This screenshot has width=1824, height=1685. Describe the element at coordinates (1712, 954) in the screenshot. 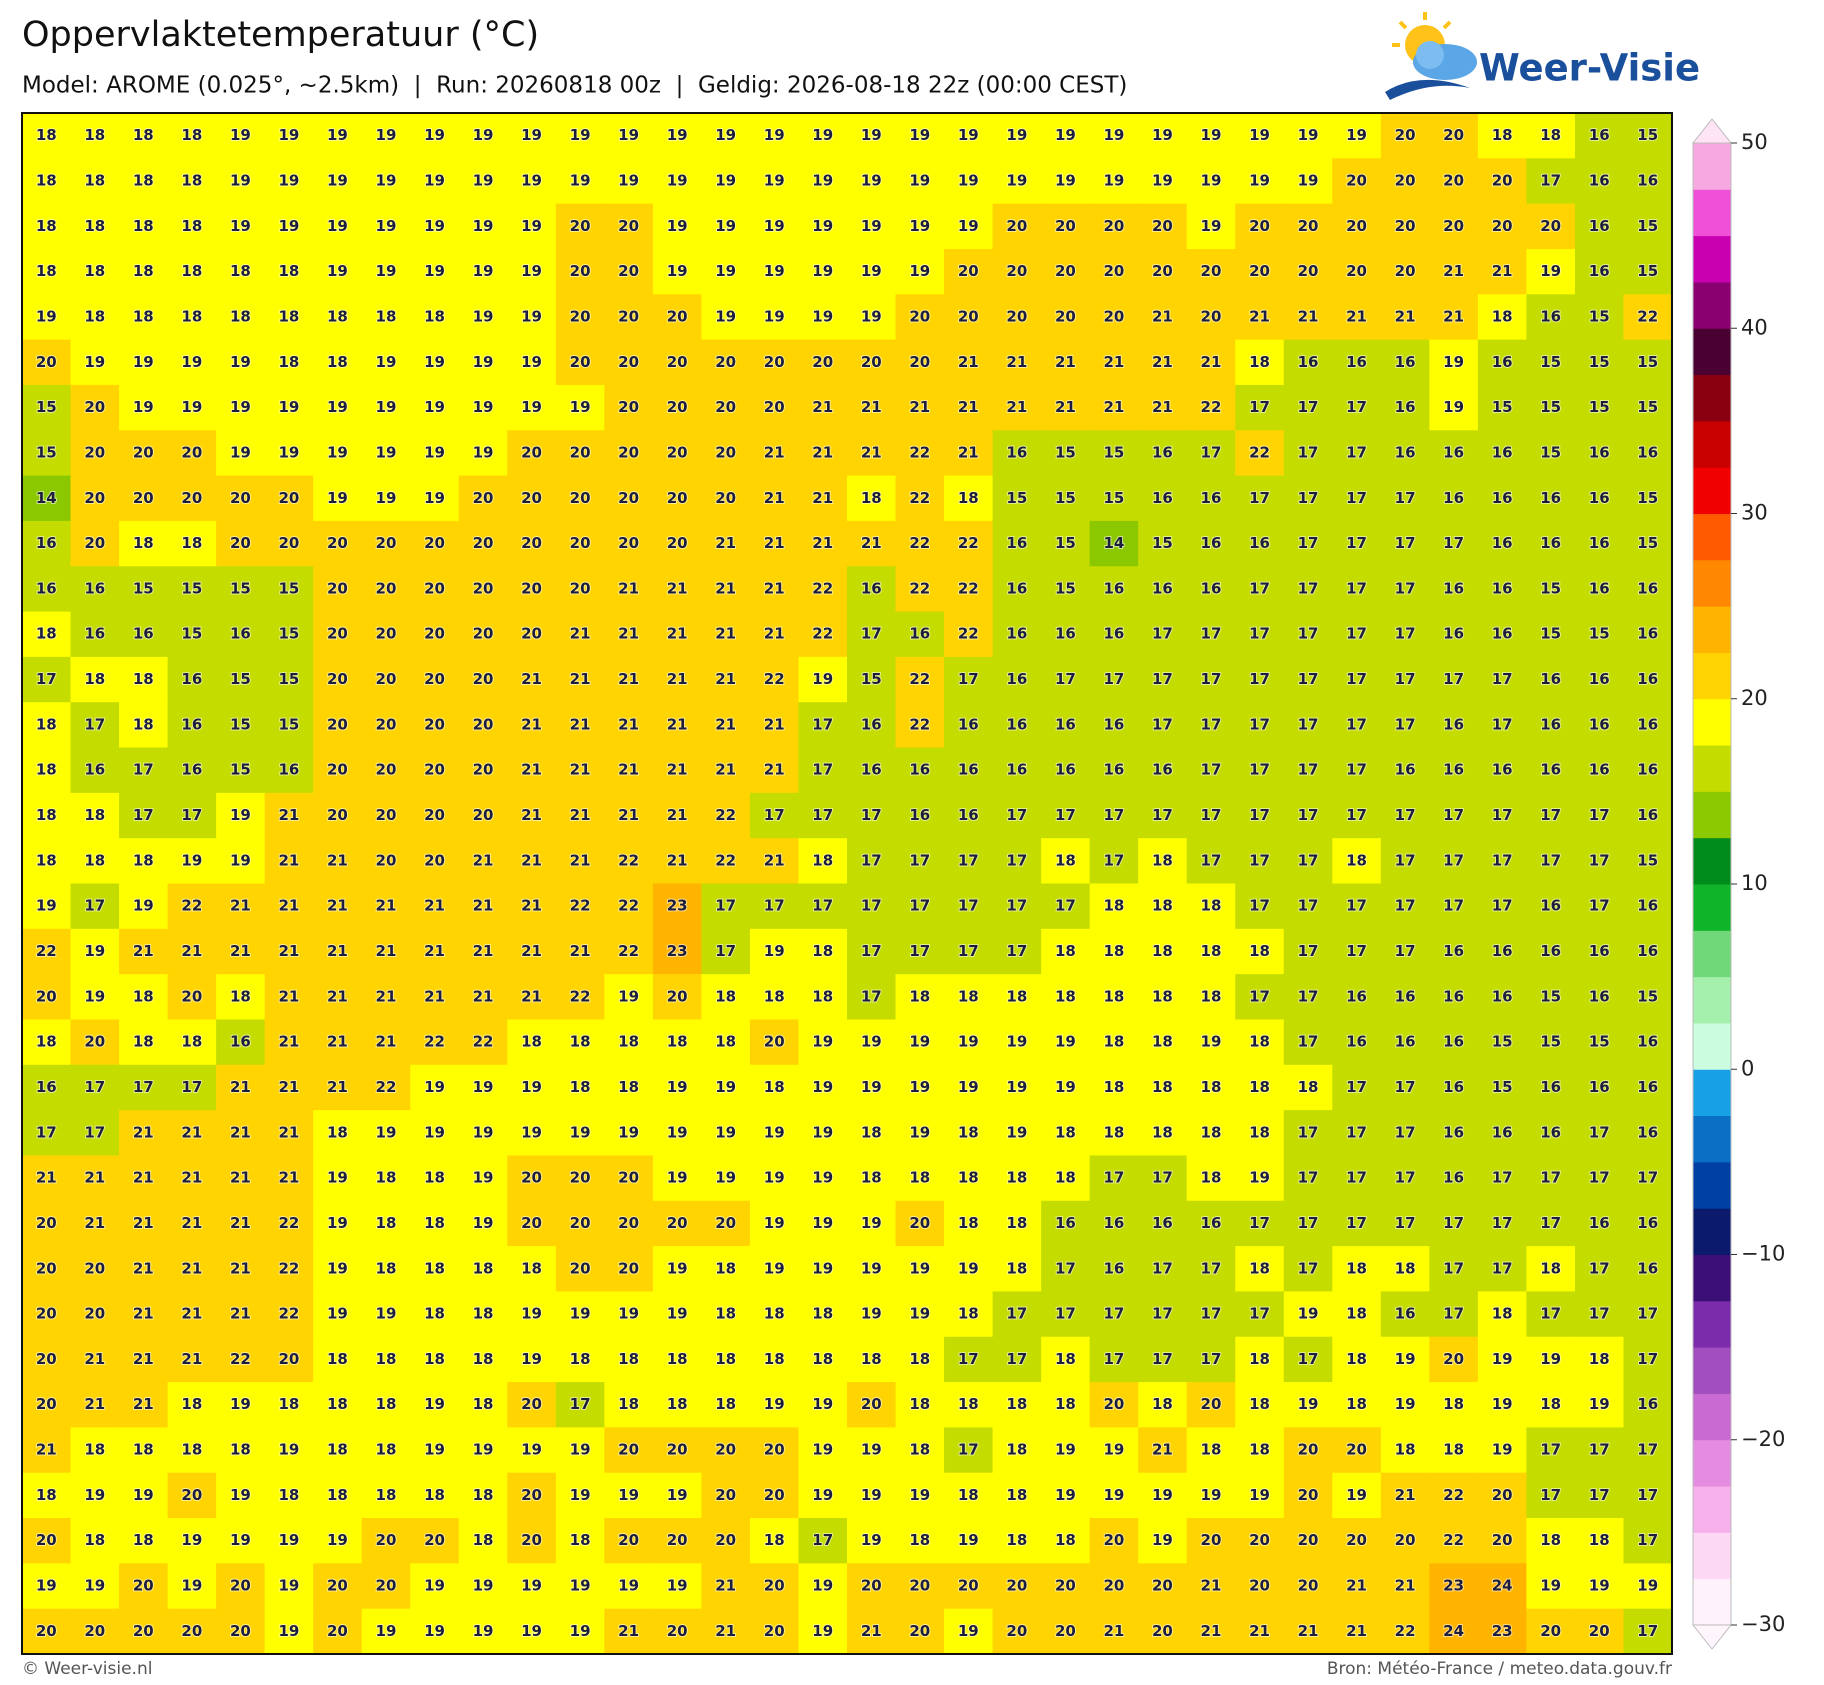

I see `colorbar-band` at that location.